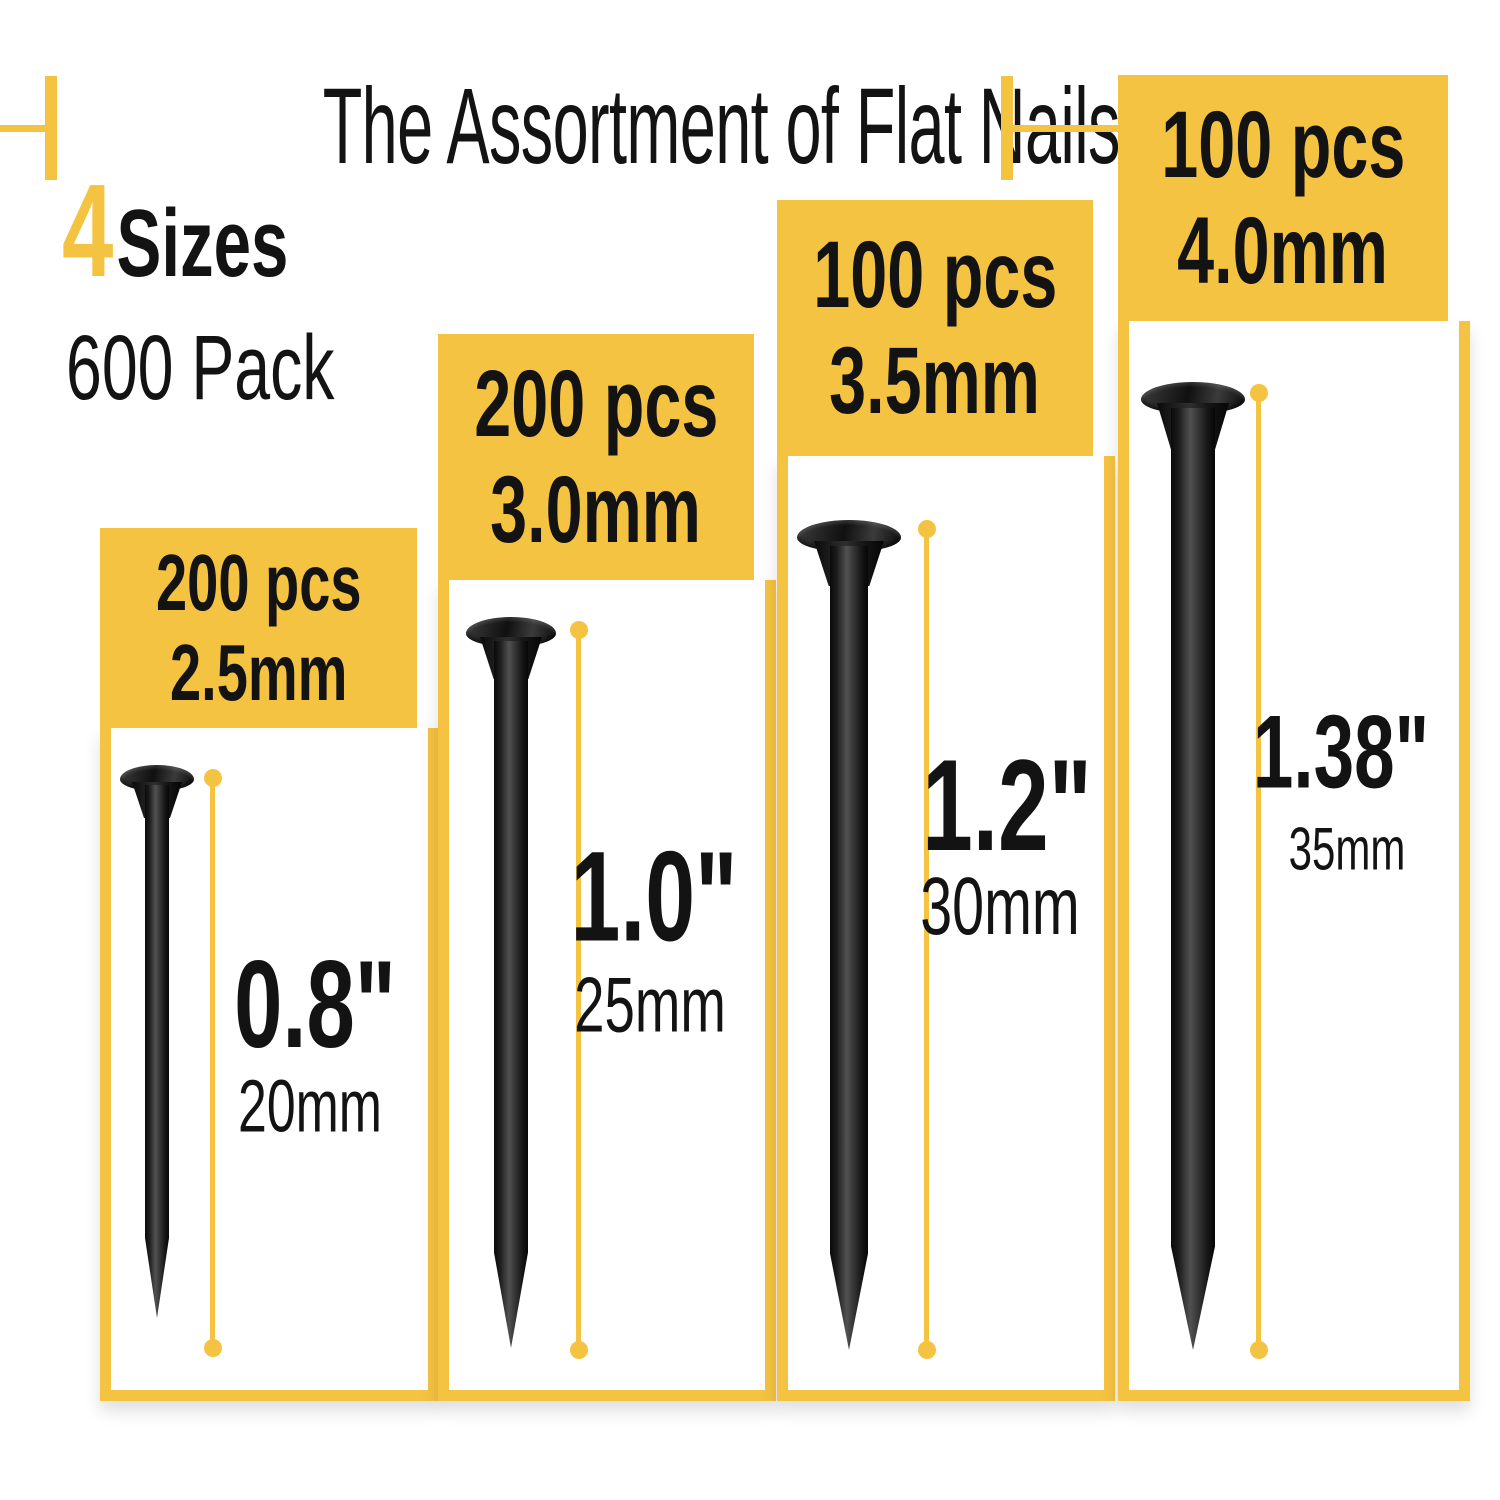 Image resolution: width=1500 pixels, height=1500 pixels. I want to click on page-title: The Assortment of Flat Nails, so click(589, 126).